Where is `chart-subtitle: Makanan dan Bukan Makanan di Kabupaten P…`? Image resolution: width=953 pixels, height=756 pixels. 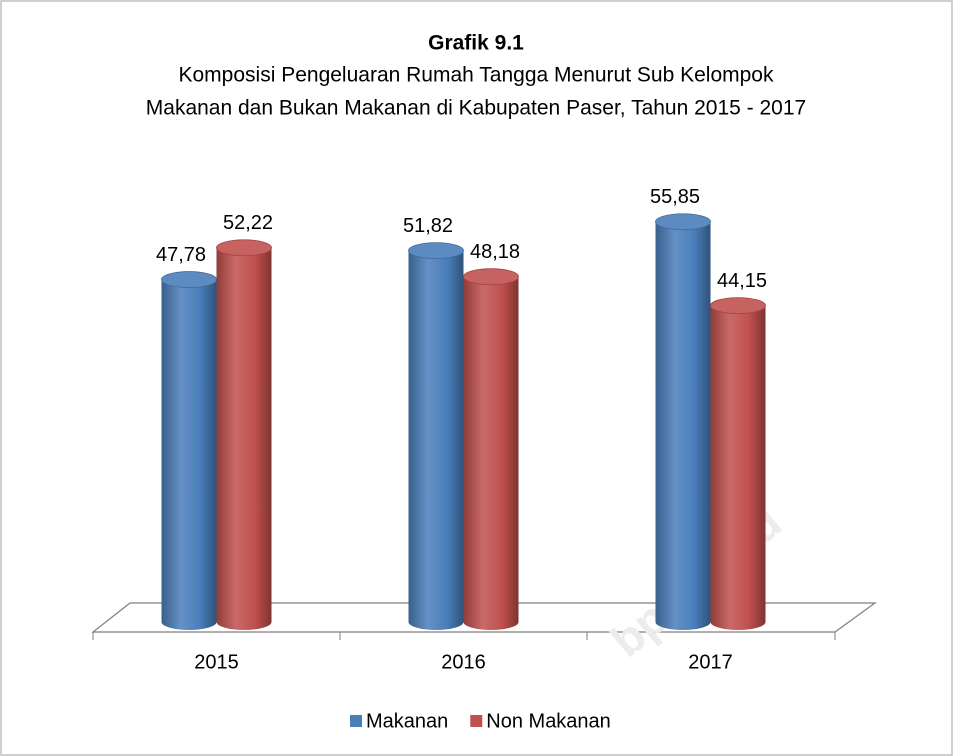
chart-subtitle: Makanan dan Bukan Makanan di Kabupaten P… is located at coordinates (476, 108).